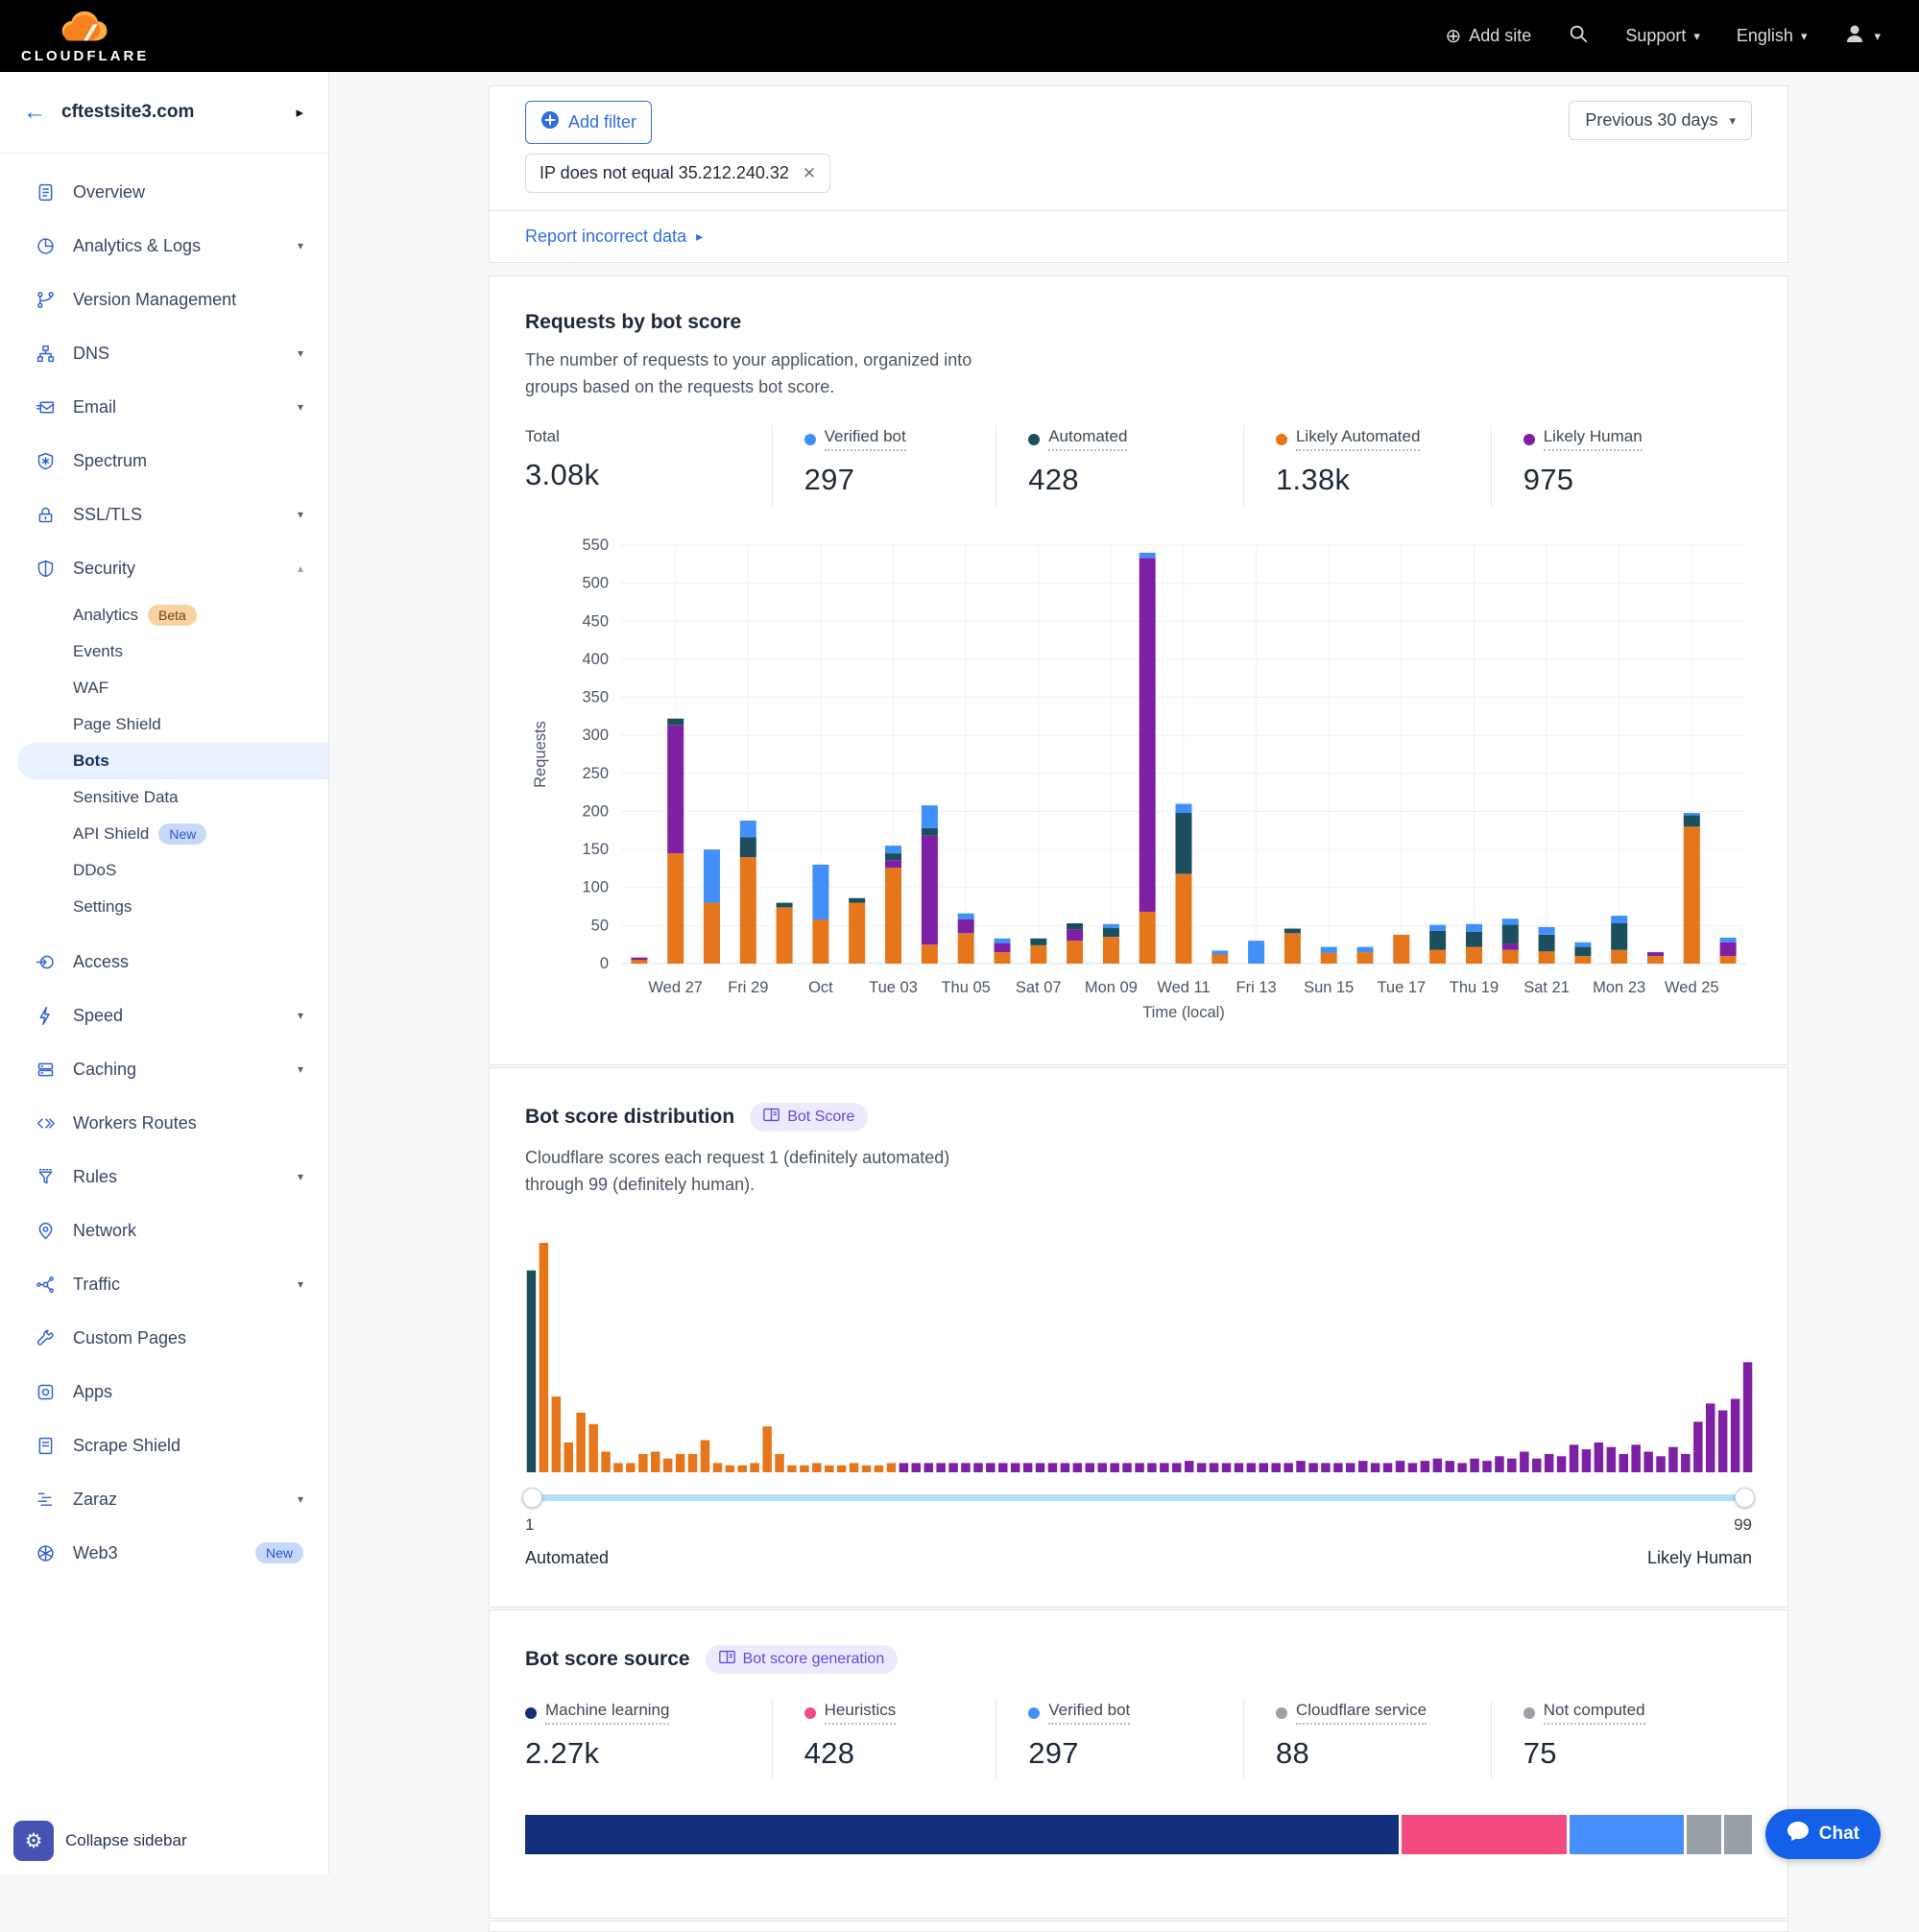  What do you see at coordinates (95, 870) in the screenshot?
I see `sidebar-subitem-label: DDoS` at bounding box center [95, 870].